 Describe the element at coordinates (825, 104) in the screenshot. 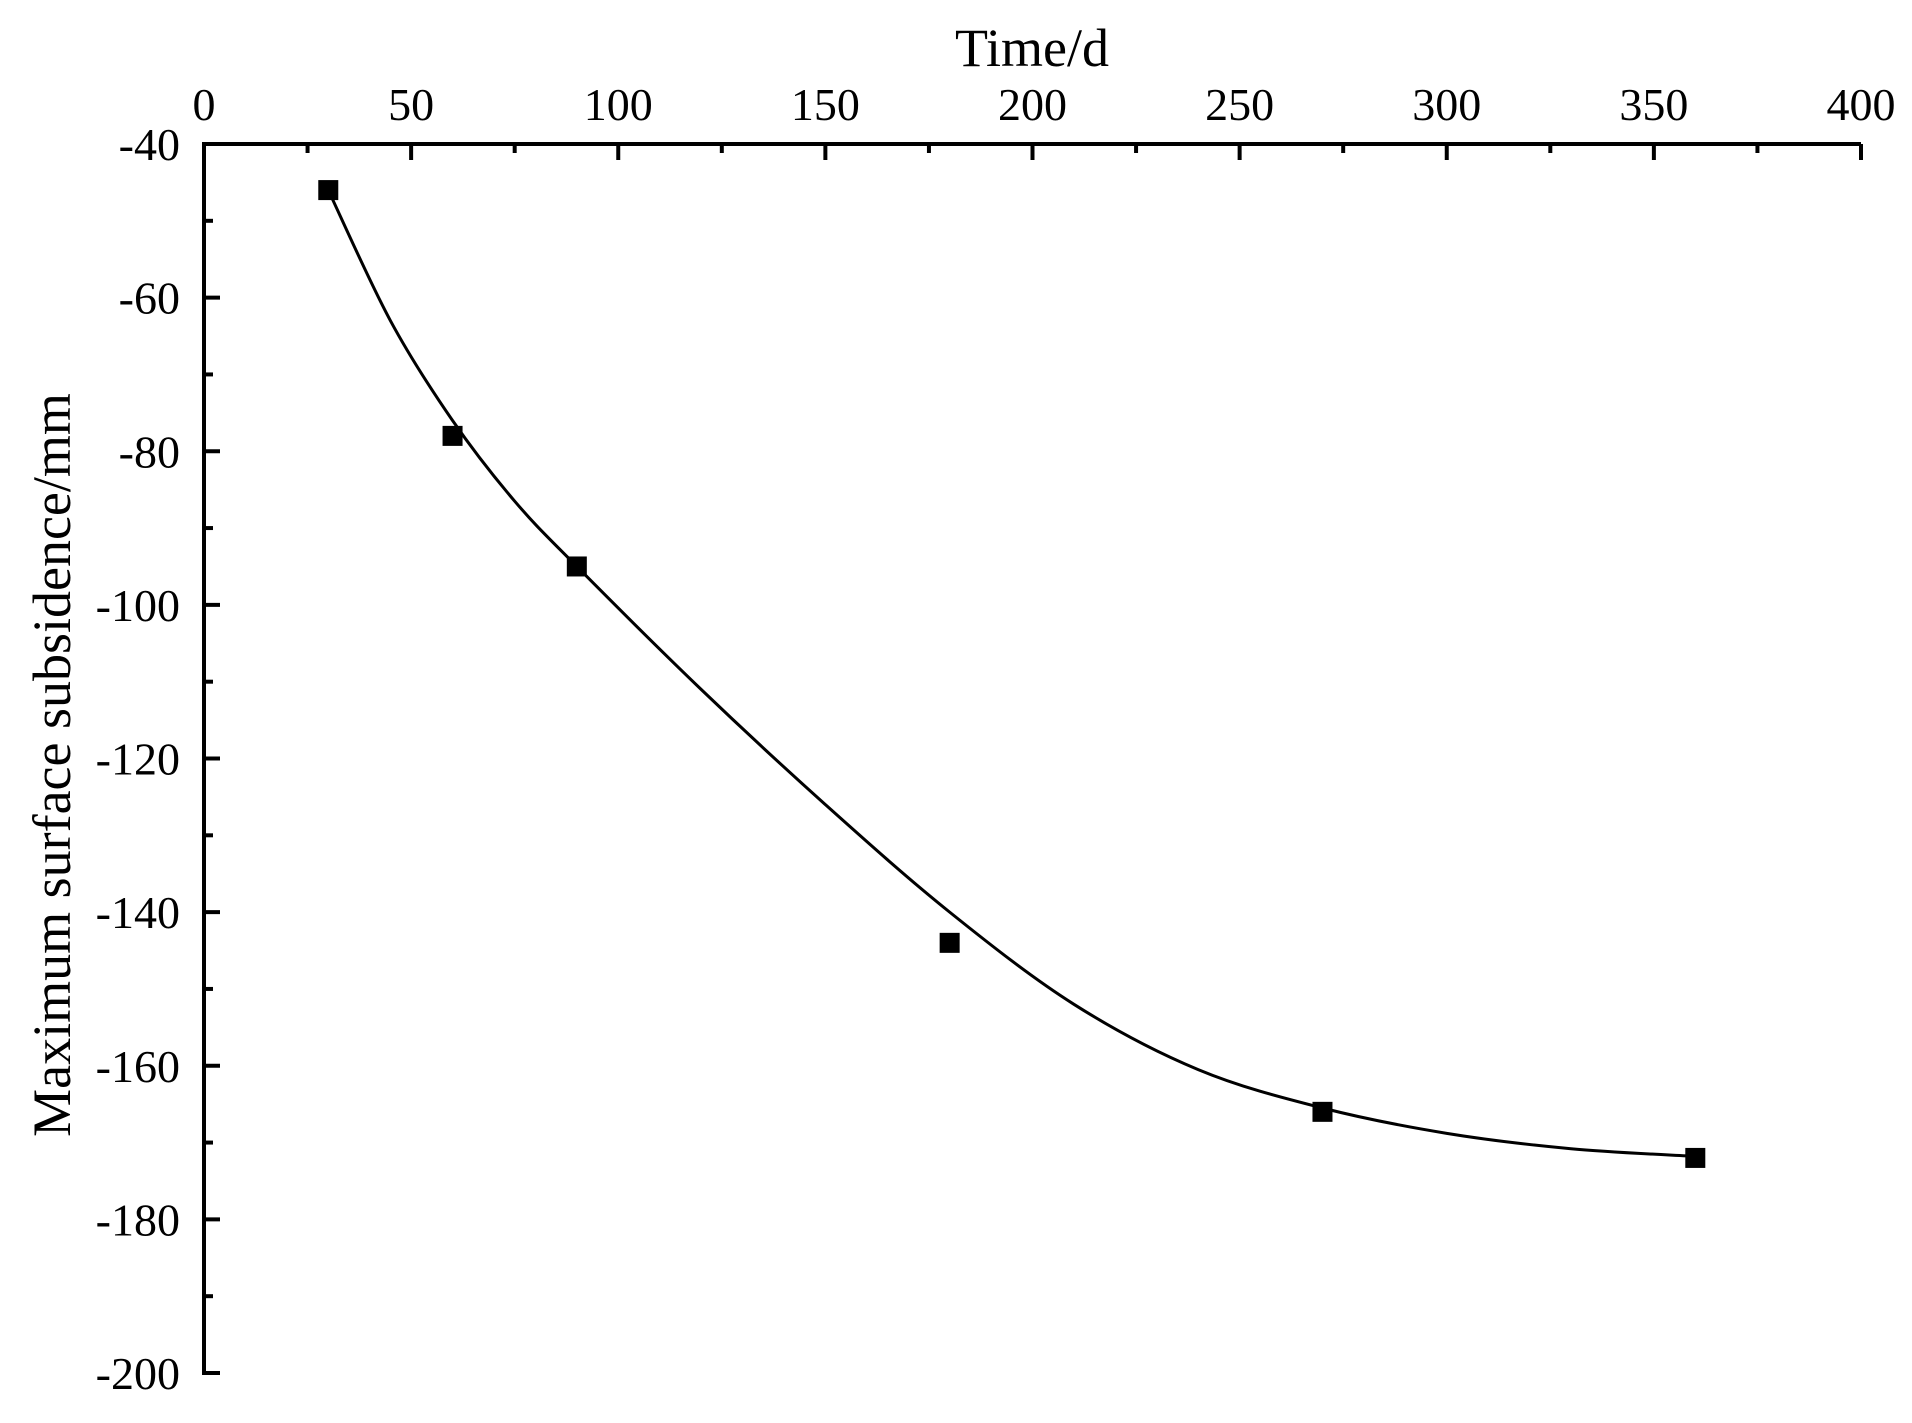

I see `x-tick-label: 150` at that location.